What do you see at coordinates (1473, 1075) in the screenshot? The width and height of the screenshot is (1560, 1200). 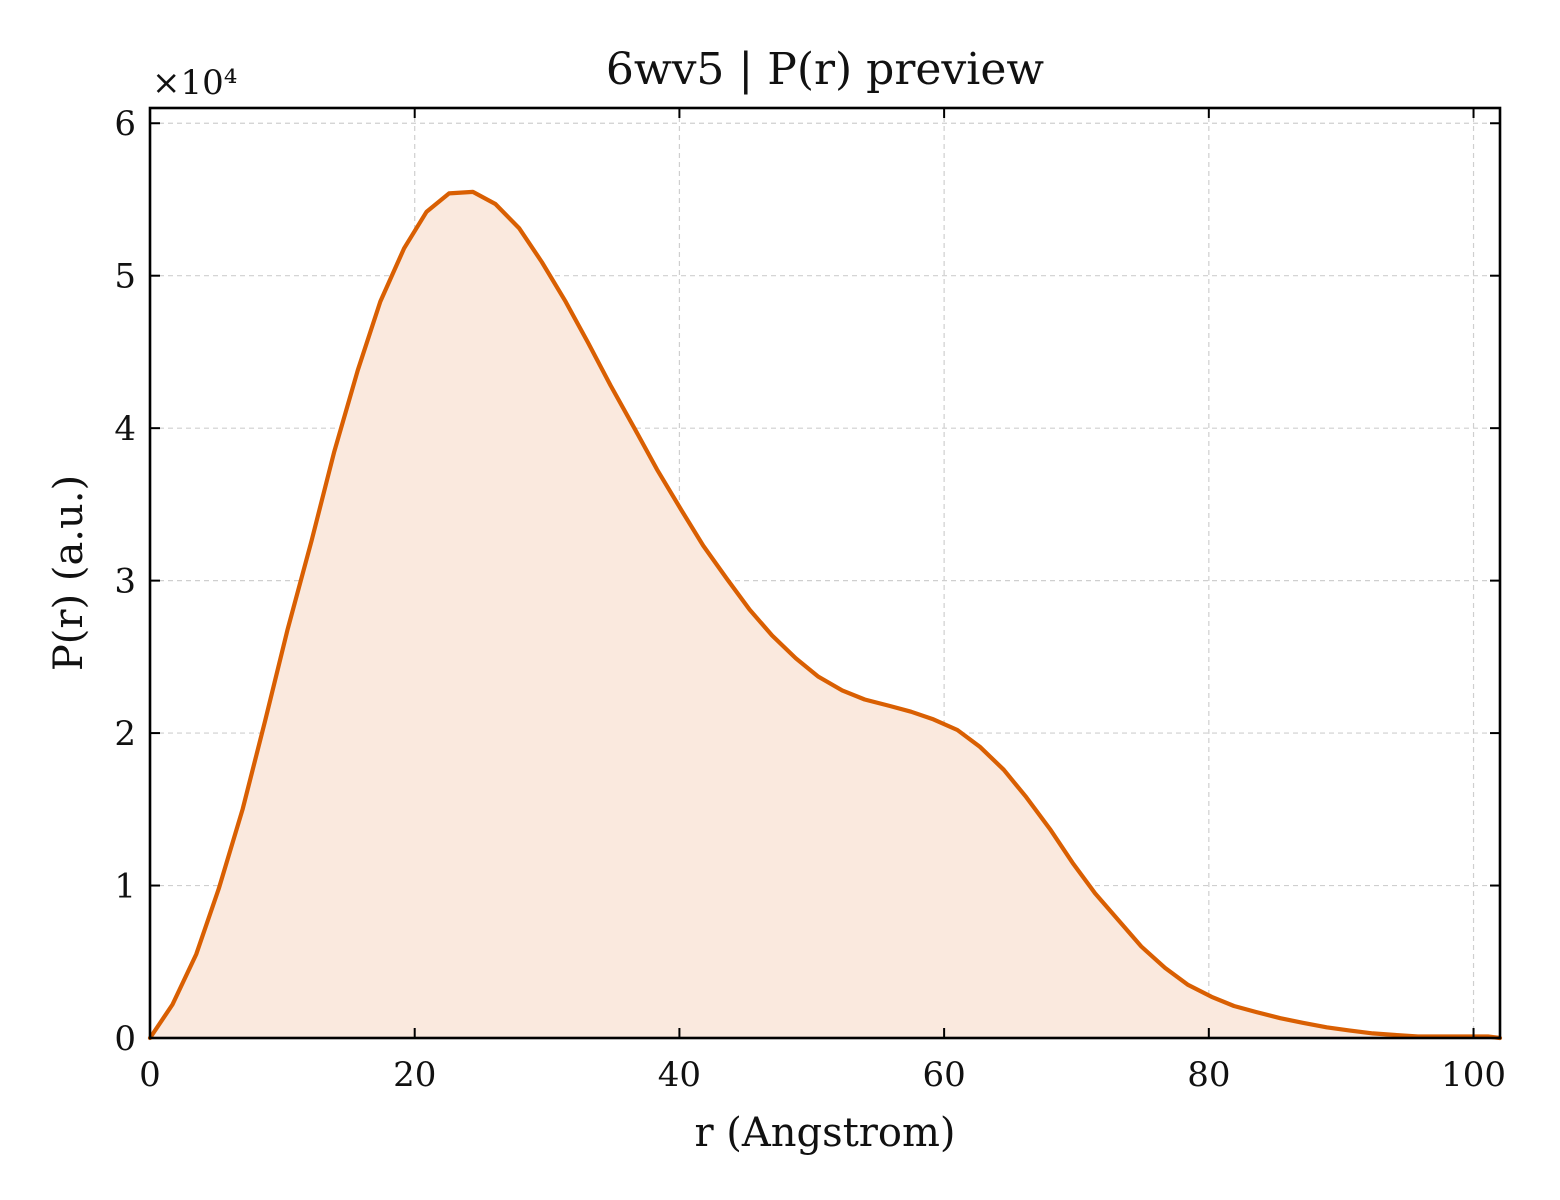 I see `x-tick-label: 100` at bounding box center [1473, 1075].